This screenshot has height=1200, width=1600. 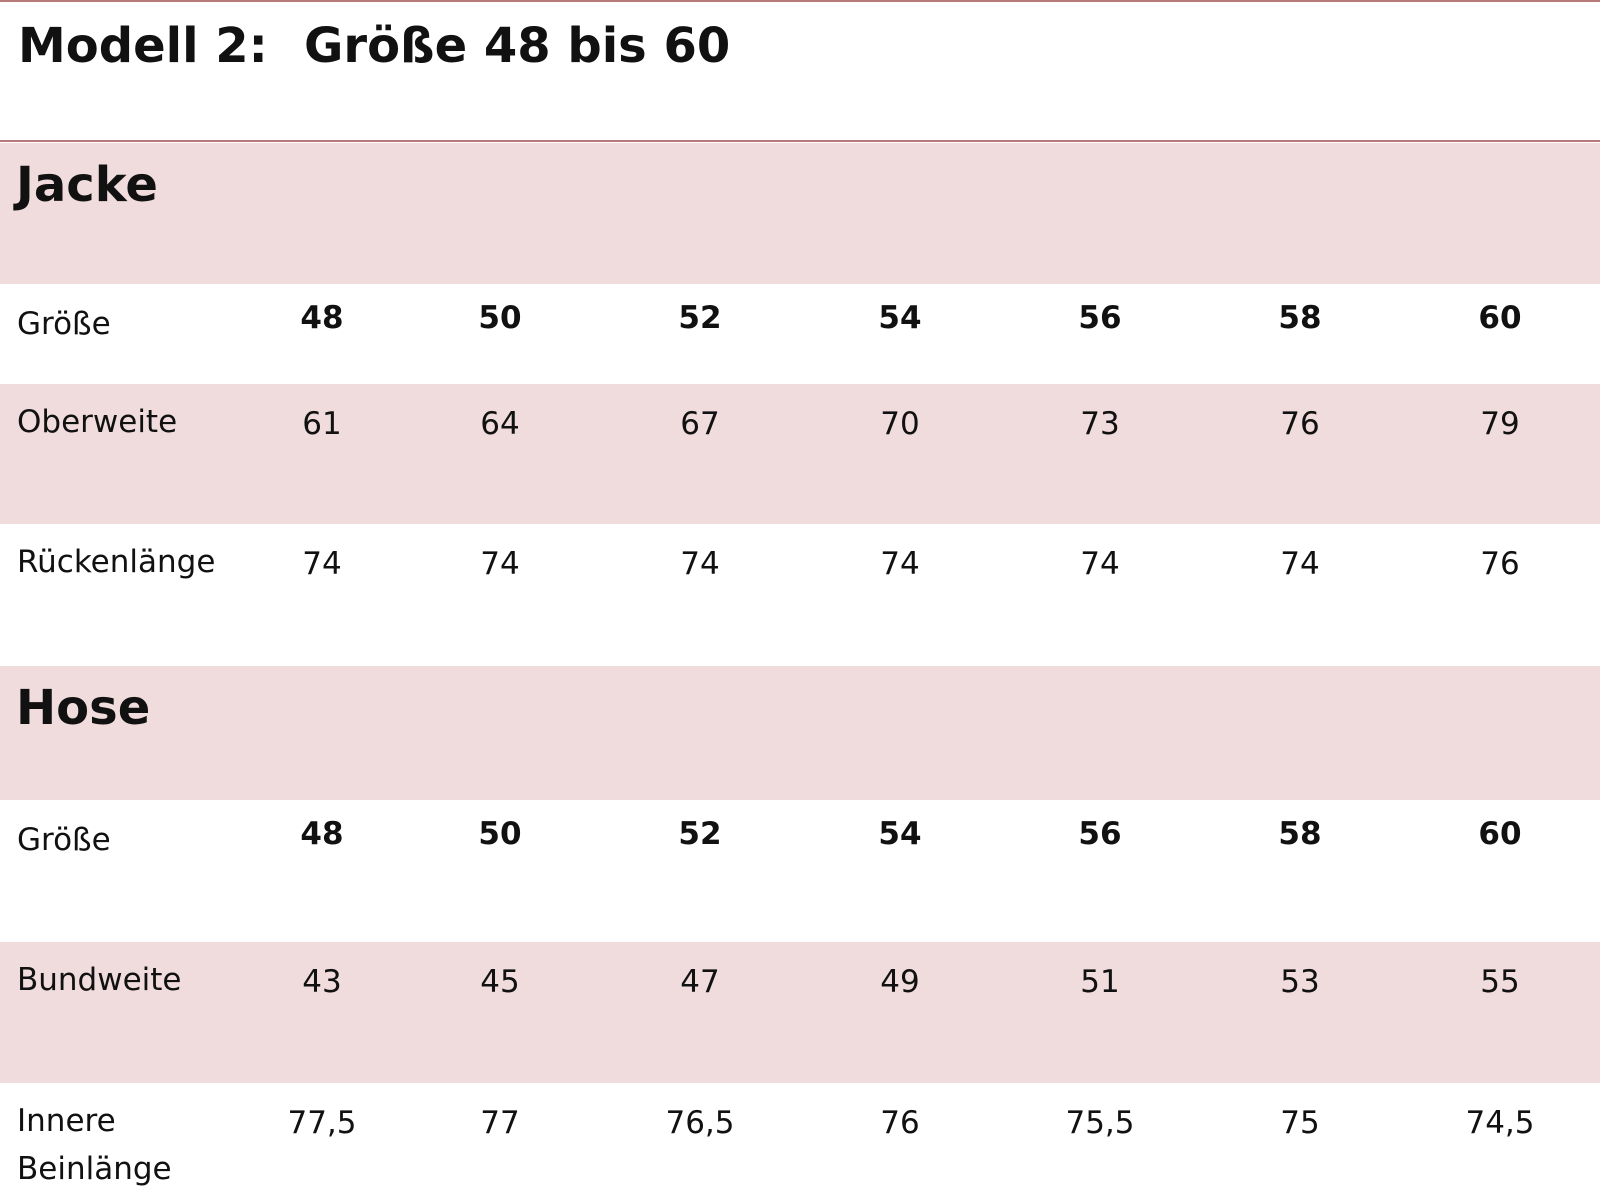 I want to click on measure-cell: 43, so click(x=322, y=982).